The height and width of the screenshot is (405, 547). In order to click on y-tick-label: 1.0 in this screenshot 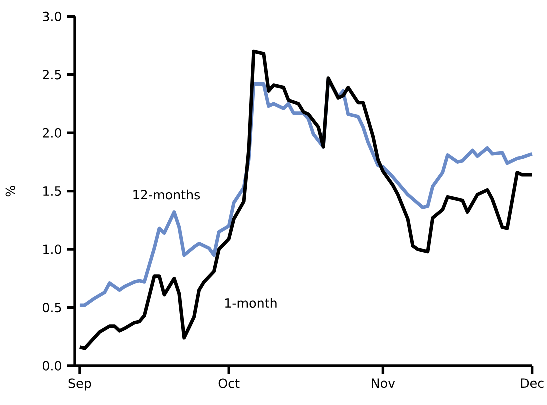, I will do `click(53, 249)`.